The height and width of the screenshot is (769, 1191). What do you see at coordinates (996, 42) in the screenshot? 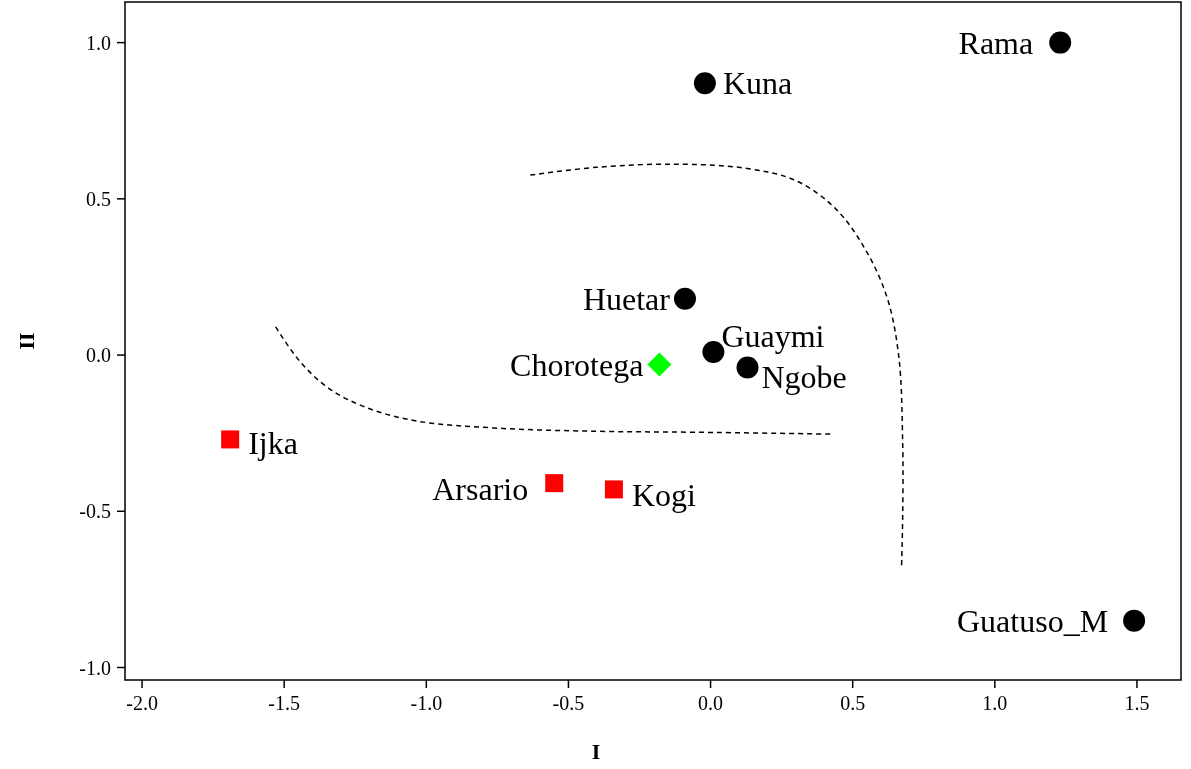
I see `annotation: Rama` at bounding box center [996, 42].